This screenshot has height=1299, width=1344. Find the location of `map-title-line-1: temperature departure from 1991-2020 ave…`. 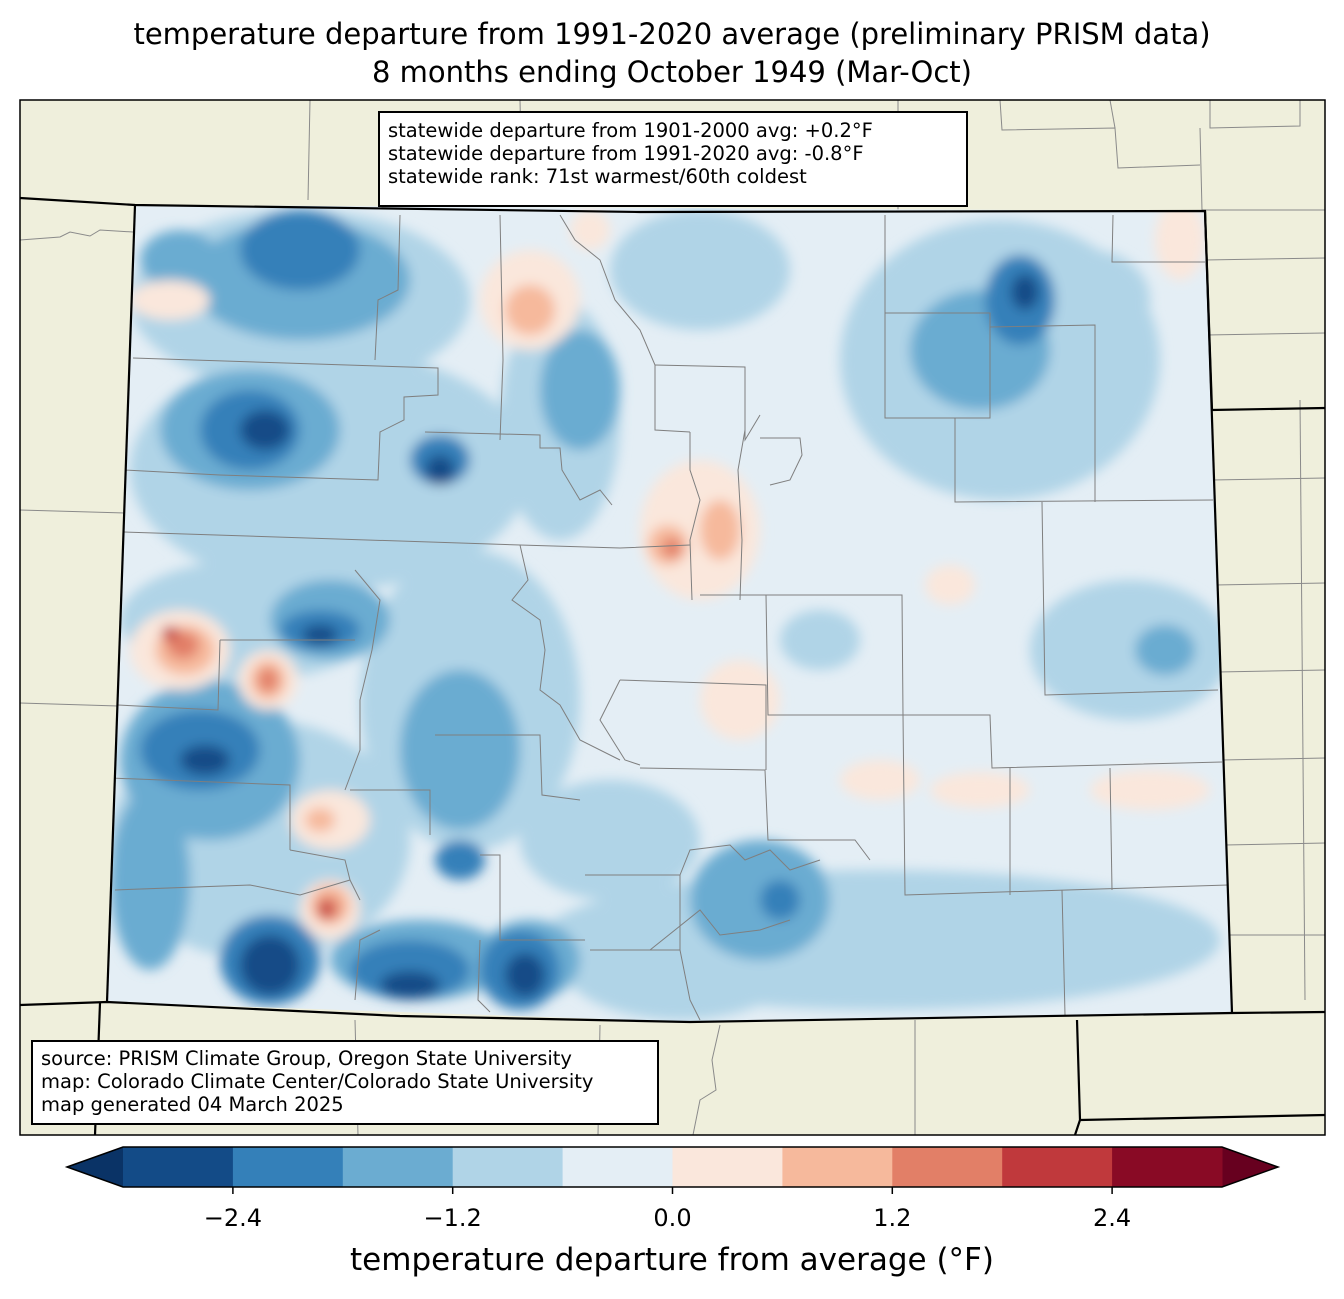

map-title-line-1: temperature departure from 1991-2020 ave… is located at coordinates (672, 34).